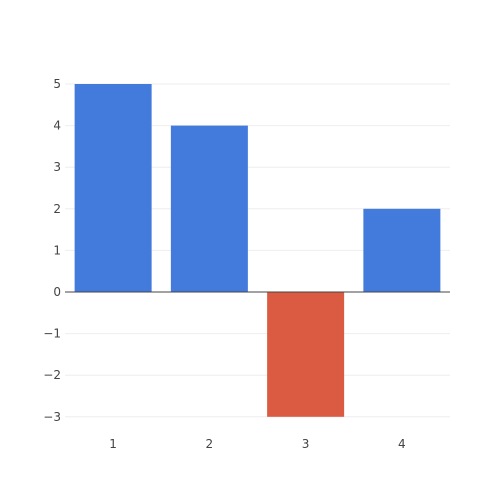 The height and width of the screenshot is (504, 500). What do you see at coordinates (306, 444) in the screenshot?
I see `x-tick-label: 3` at bounding box center [306, 444].